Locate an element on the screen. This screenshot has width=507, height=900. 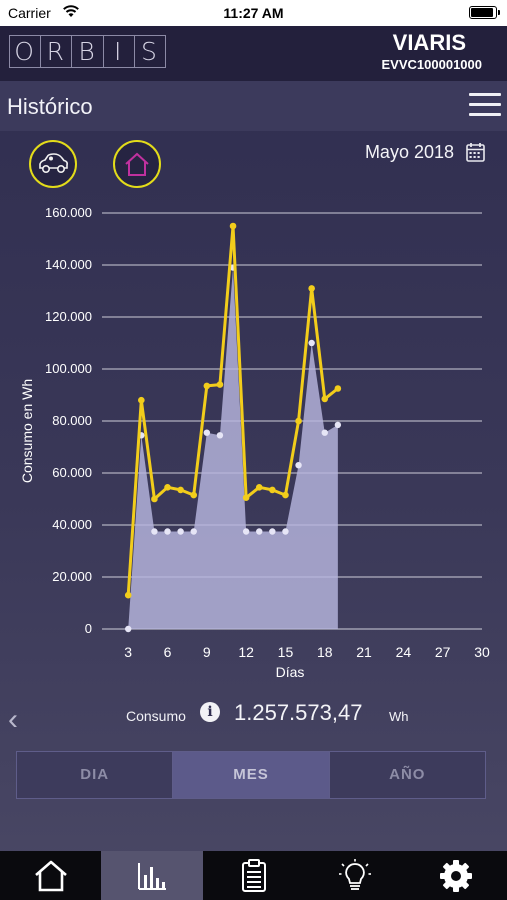
chevron-left-icon: ‹ is located at coordinates (13, 719).